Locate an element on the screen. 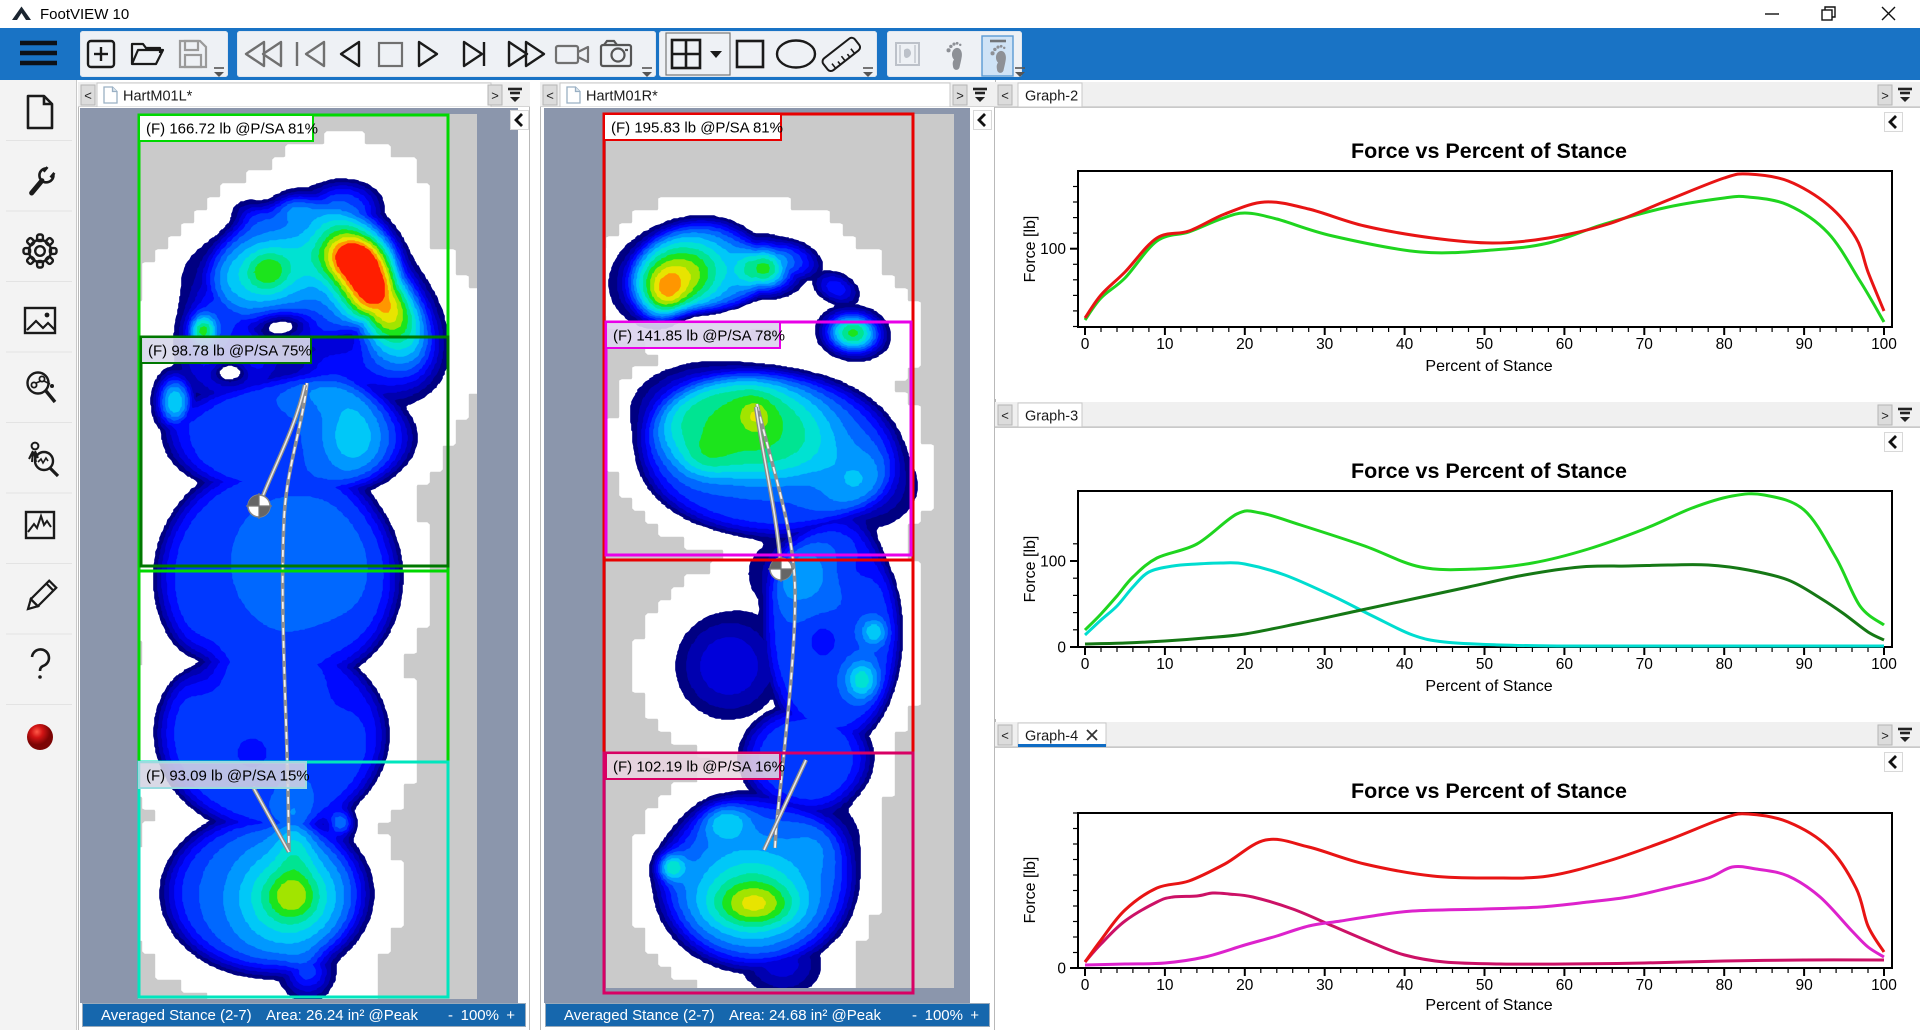  svg-text: (F) 141.85 lb @P/SA 78% is located at coordinates (699, 336).